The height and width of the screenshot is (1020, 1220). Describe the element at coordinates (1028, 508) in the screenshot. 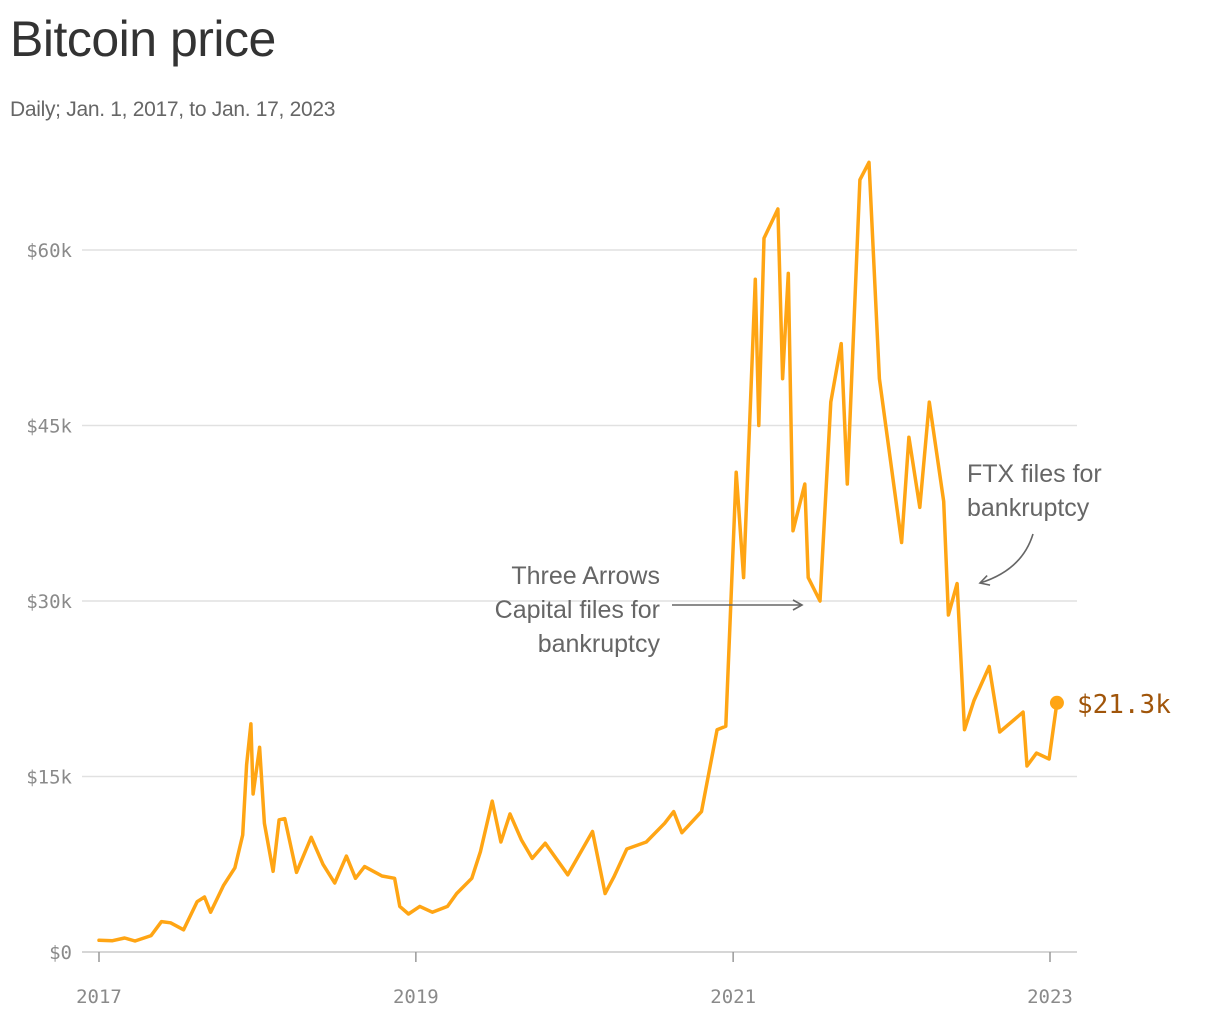

I see `annotation-ftx-line: bankruptcy` at that location.